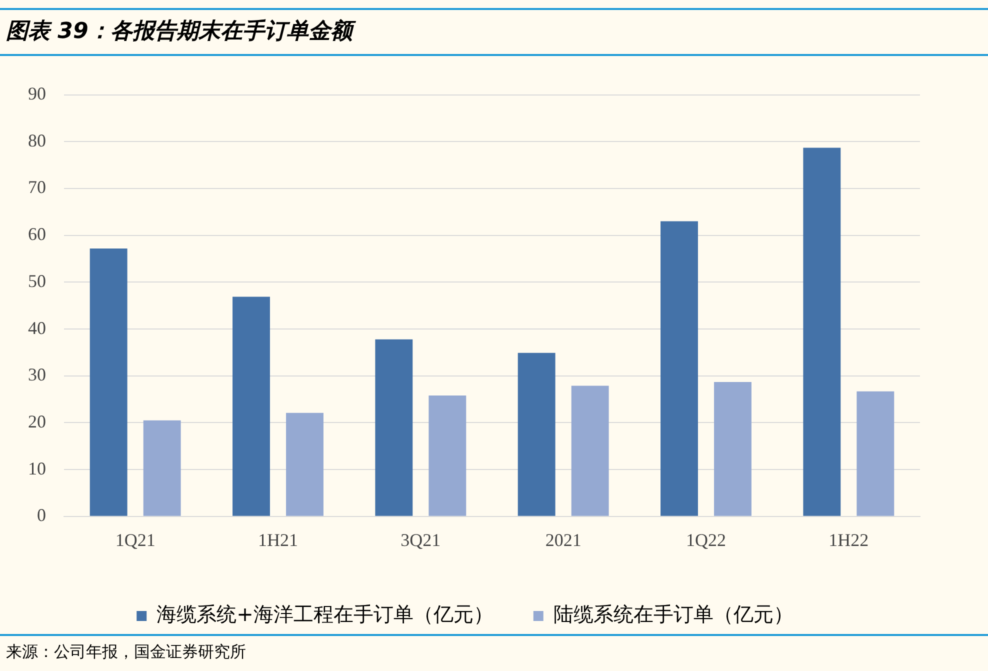 Image resolution: width=988 pixels, height=671 pixels. What do you see at coordinates (673, 614) in the screenshot?
I see `legend-label: 陆缆系统在手订单（亿元）` at bounding box center [673, 614].